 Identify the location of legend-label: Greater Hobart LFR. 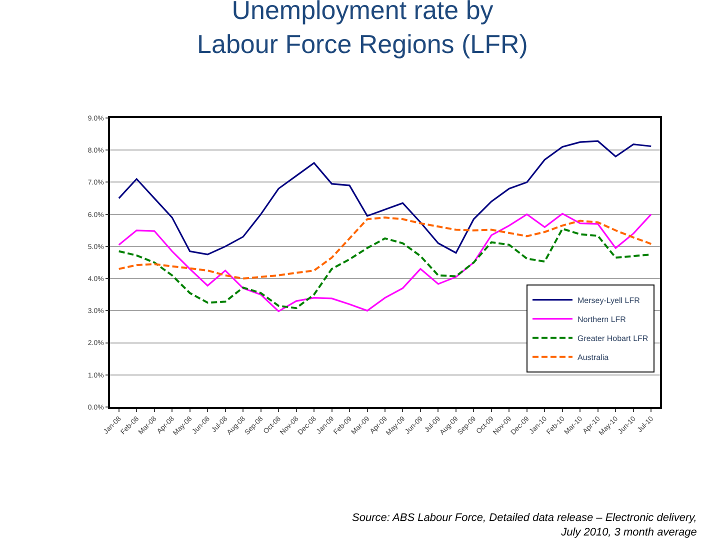
(613, 338).